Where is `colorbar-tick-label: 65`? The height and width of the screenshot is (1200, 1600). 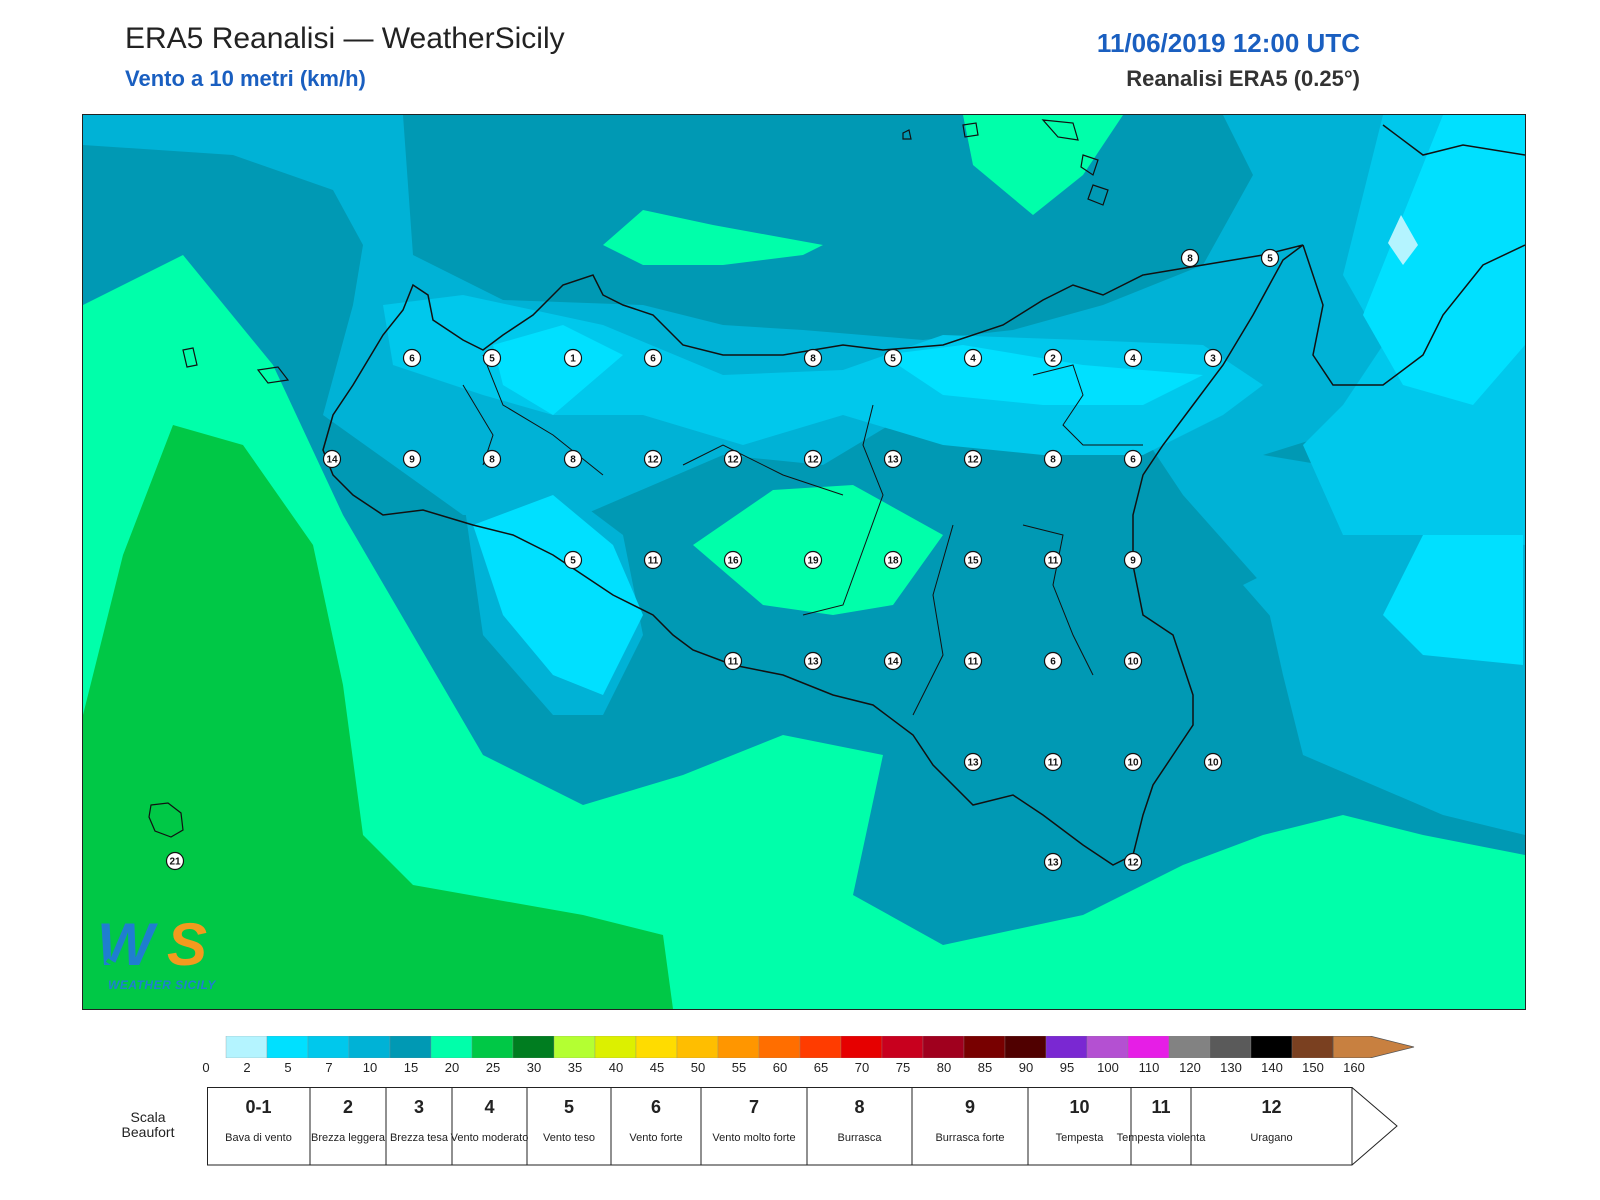
colorbar-tick-label: 65 is located at coordinates (821, 1067).